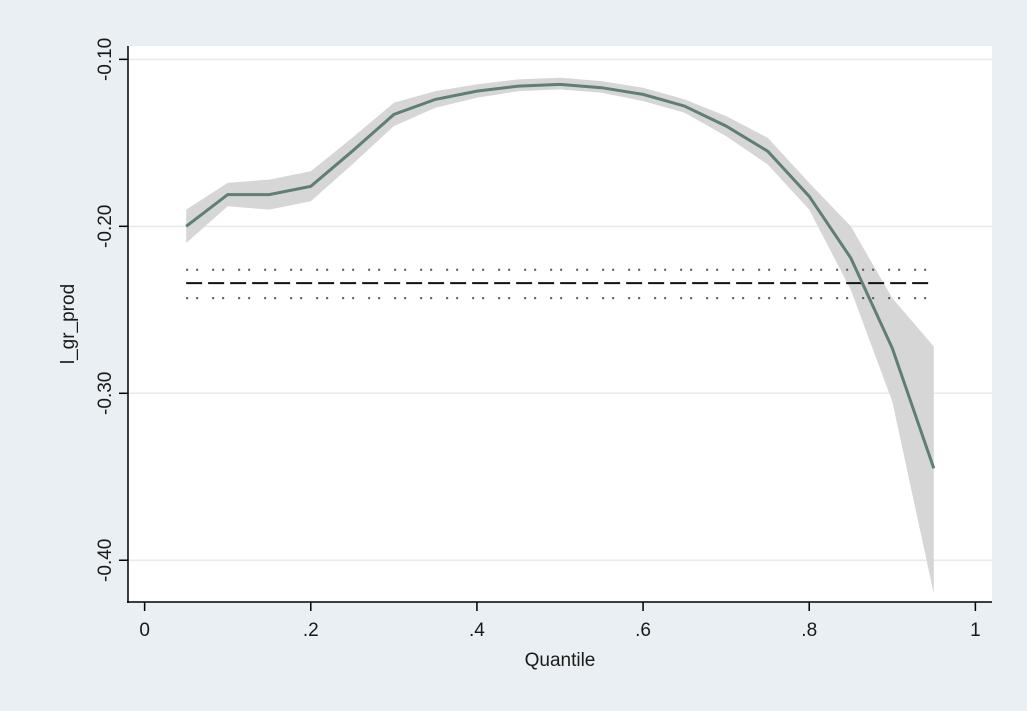 Image resolution: width=1027 pixels, height=711 pixels. Describe the element at coordinates (105, 560) in the screenshot. I see `y-tick-label-3: -0.40` at that location.